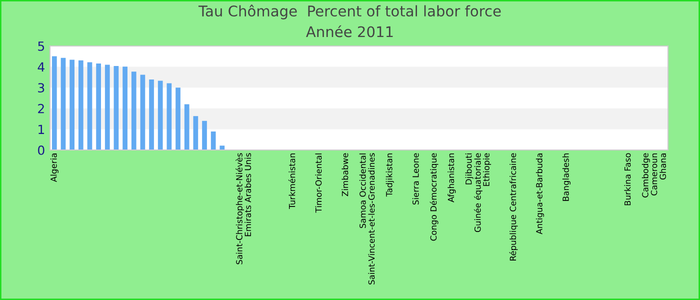  Describe the element at coordinates (292, 181) in the screenshot. I see `x-tick-label: Turkménistan` at that location.